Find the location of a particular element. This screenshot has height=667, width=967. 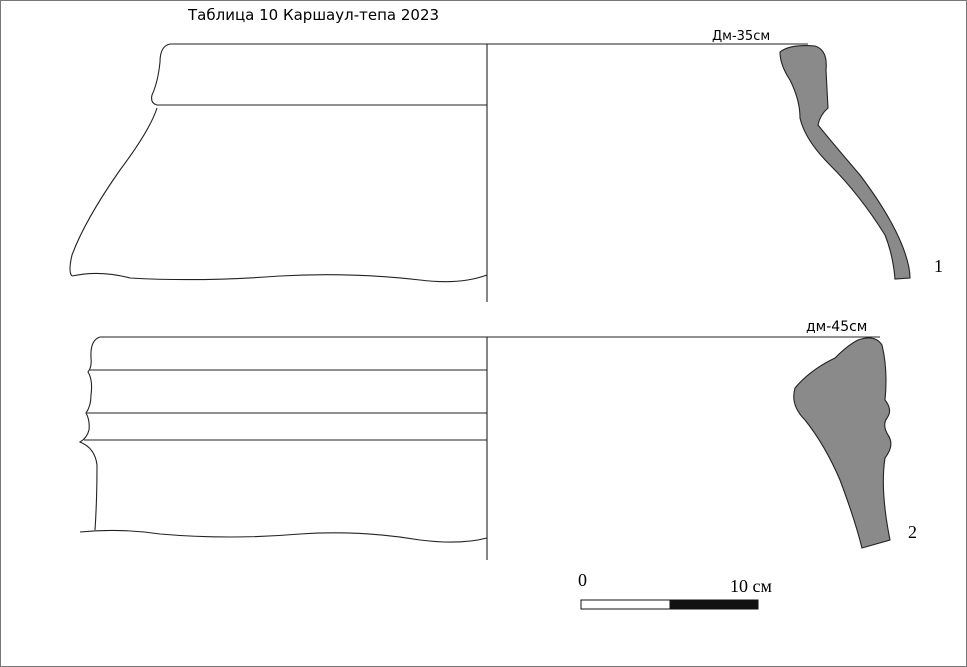

scale-bar: 0 10 см is located at coordinates (675, 590).